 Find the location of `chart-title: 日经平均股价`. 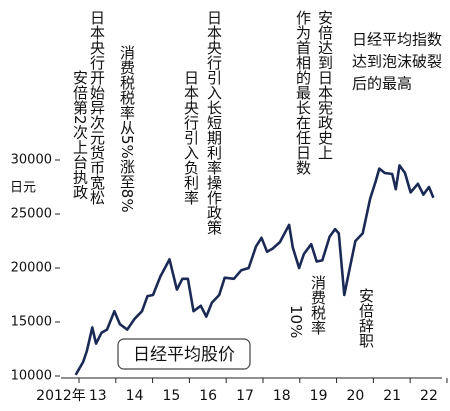

chart-title: 日经平均股价 is located at coordinates (184, 355).